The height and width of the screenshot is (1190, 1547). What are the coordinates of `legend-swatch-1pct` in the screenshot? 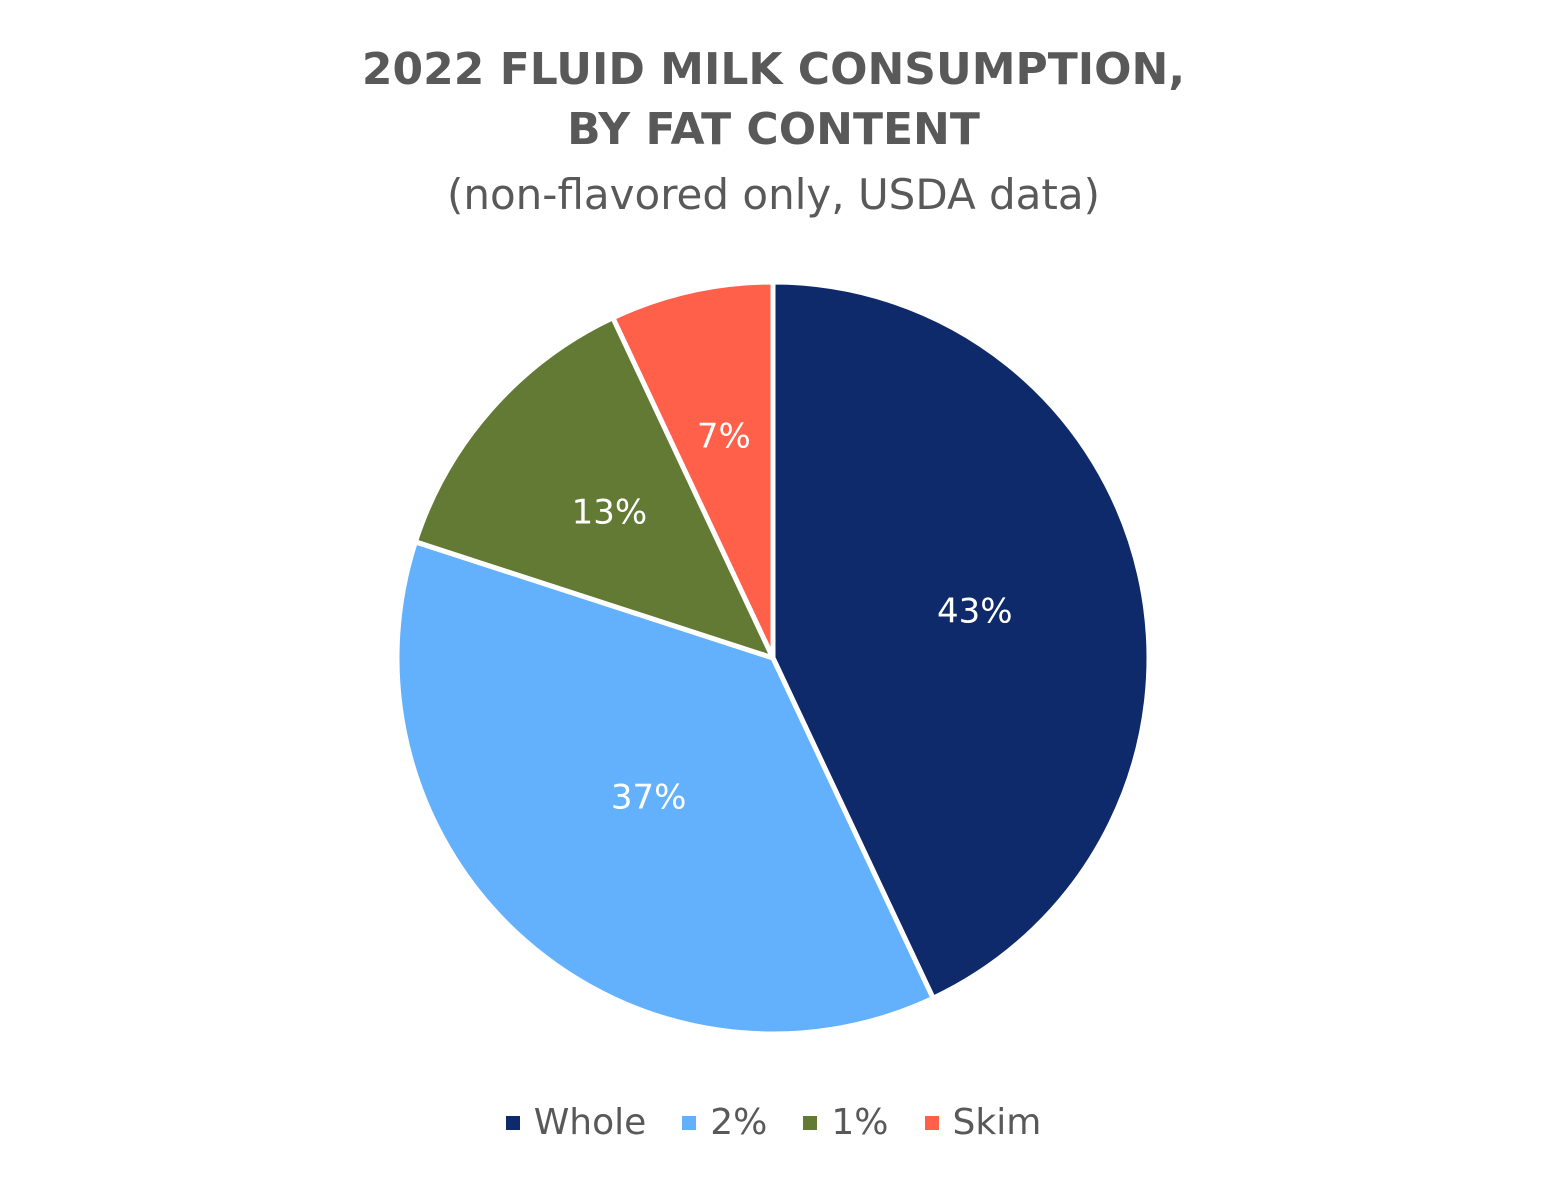 It's located at (810, 1123).